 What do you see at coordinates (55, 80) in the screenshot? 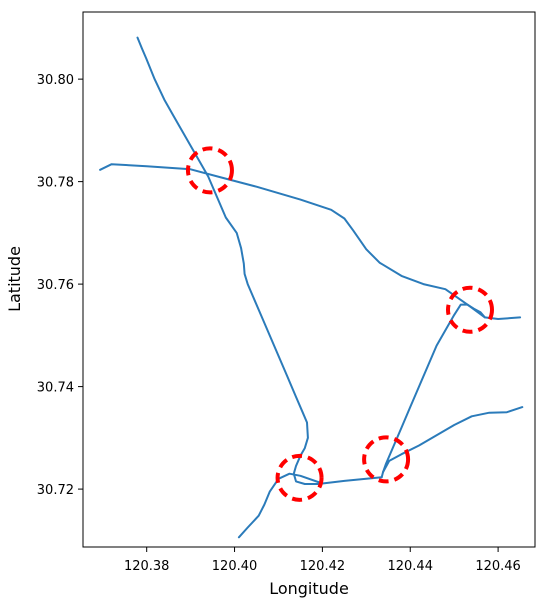
I see `y-tick-label: 30.80` at bounding box center [55, 80].